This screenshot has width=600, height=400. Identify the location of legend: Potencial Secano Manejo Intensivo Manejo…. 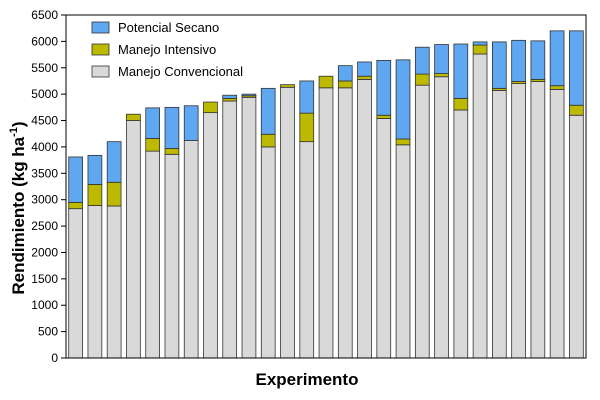
(167, 49).